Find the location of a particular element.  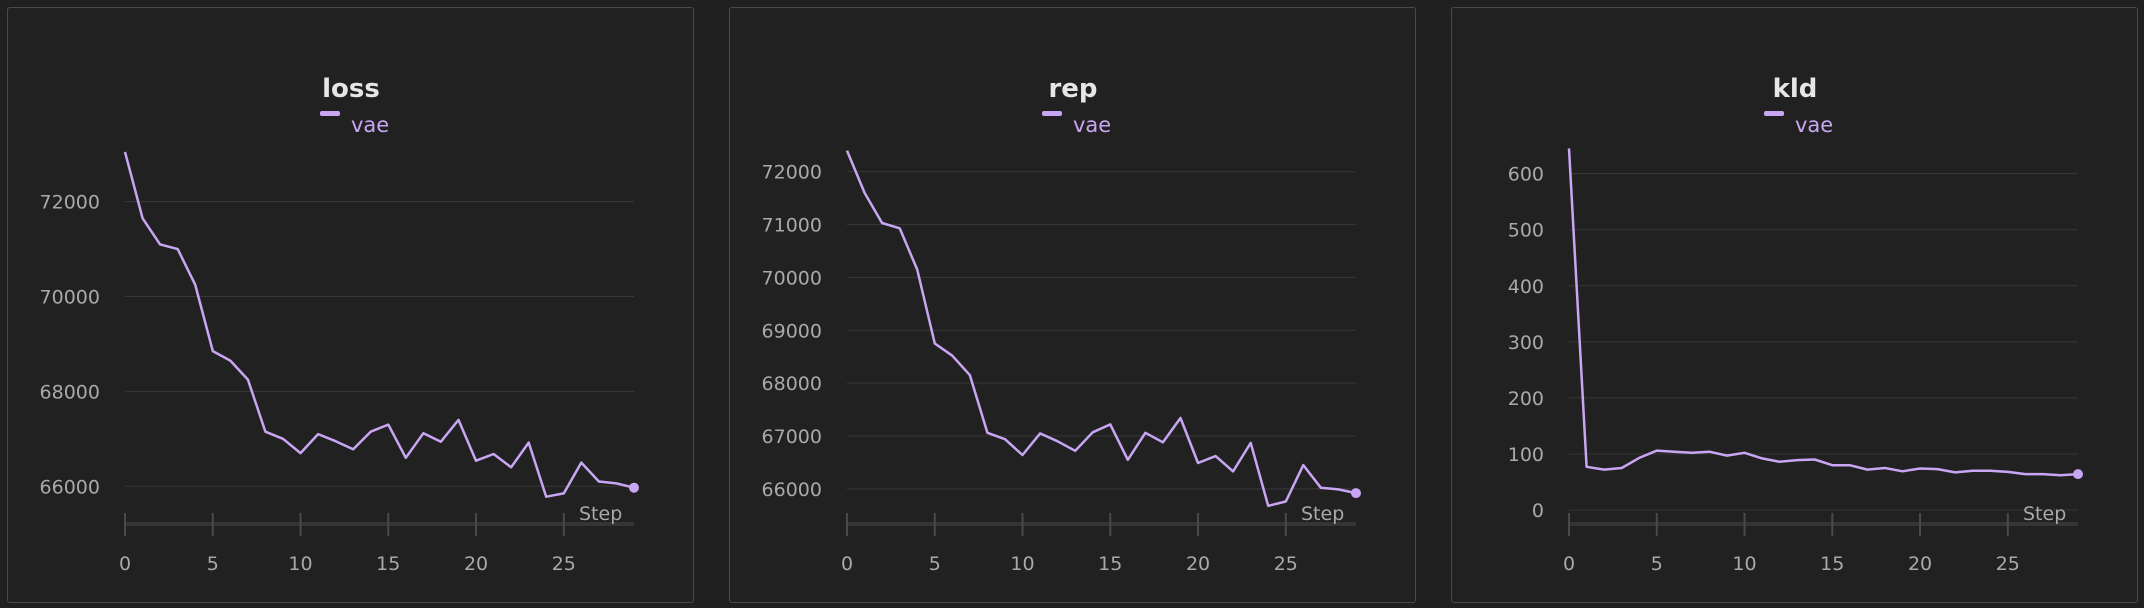

y-tick-label: 300 is located at coordinates (1526, 343).